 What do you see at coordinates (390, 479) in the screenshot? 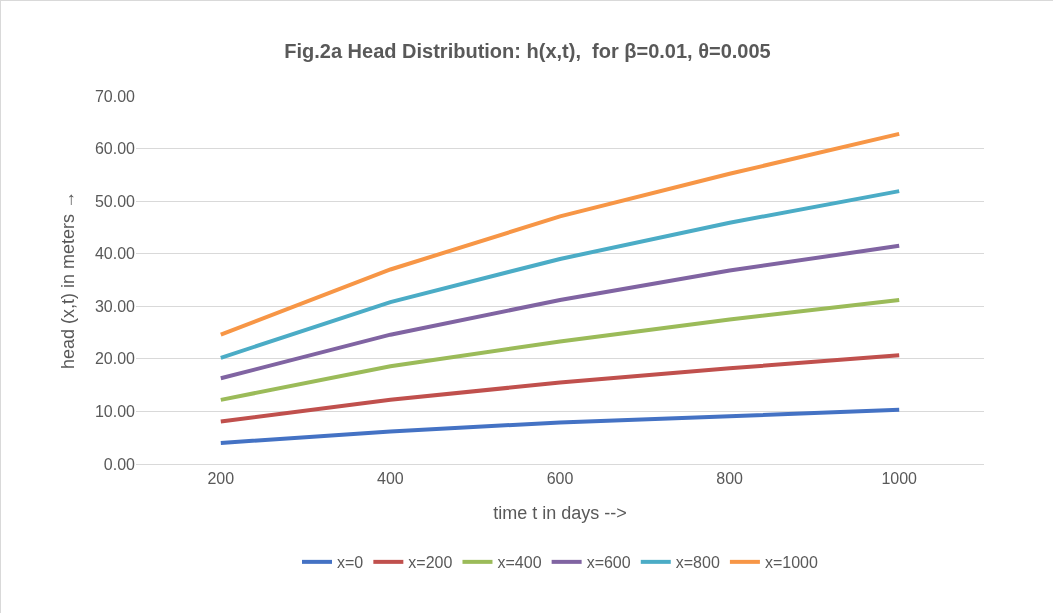
I see `x-tick-label: 400` at bounding box center [390, 479].